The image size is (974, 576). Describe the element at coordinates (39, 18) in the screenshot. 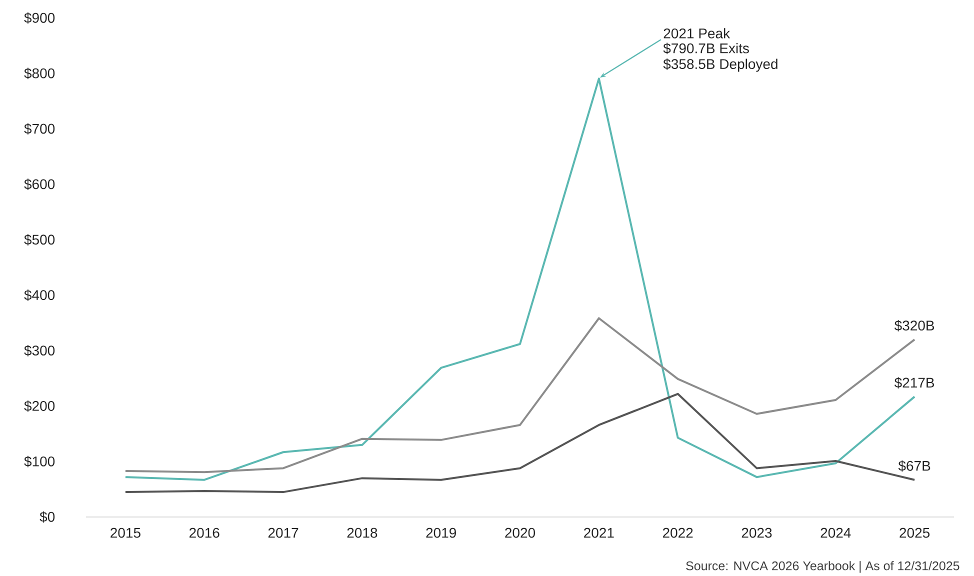

I see `y-tick-label: $900` at that location.